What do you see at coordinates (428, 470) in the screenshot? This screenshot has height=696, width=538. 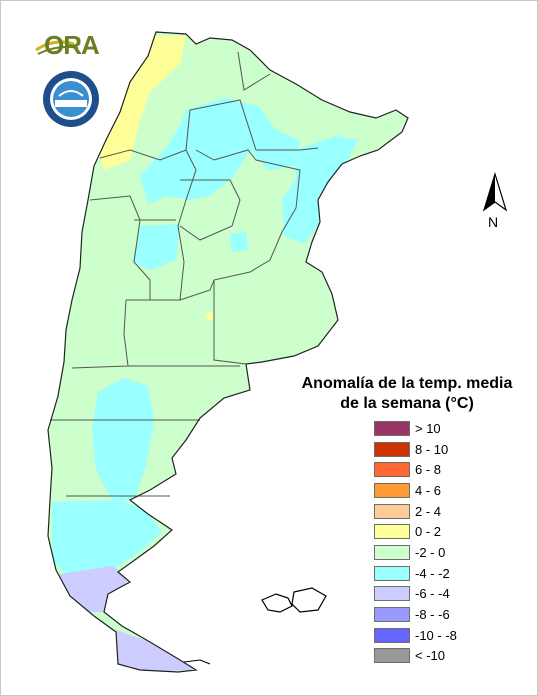 I see `legend-label: 6 - 8` at bounding box center [428, 470].